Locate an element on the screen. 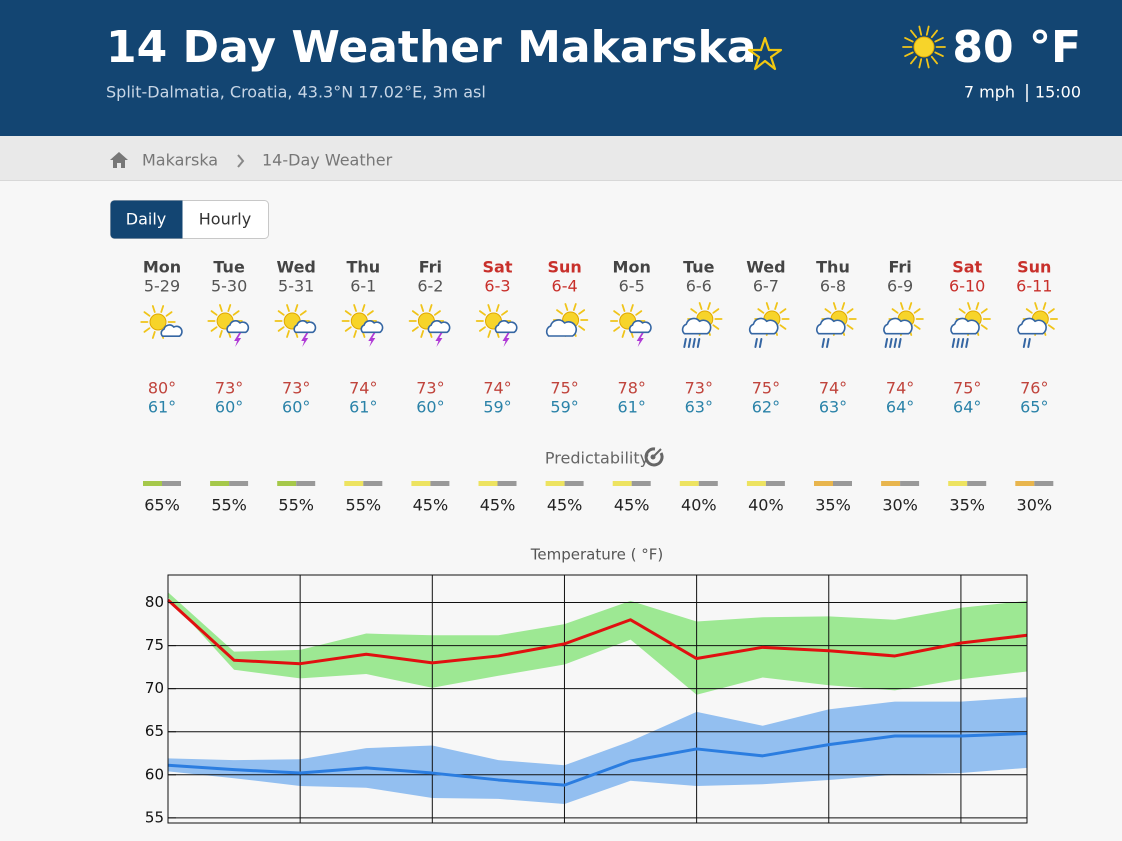  tab-daily-bg is located at coordinates (146, 219).